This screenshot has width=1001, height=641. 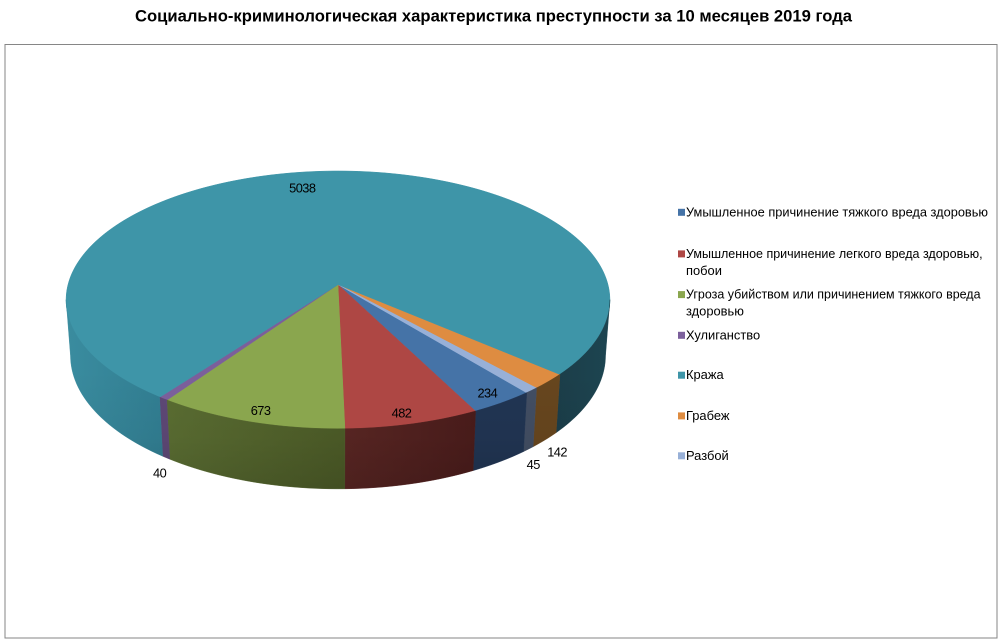 I want to click on svg-text: побои, so click(x=704, y=270).